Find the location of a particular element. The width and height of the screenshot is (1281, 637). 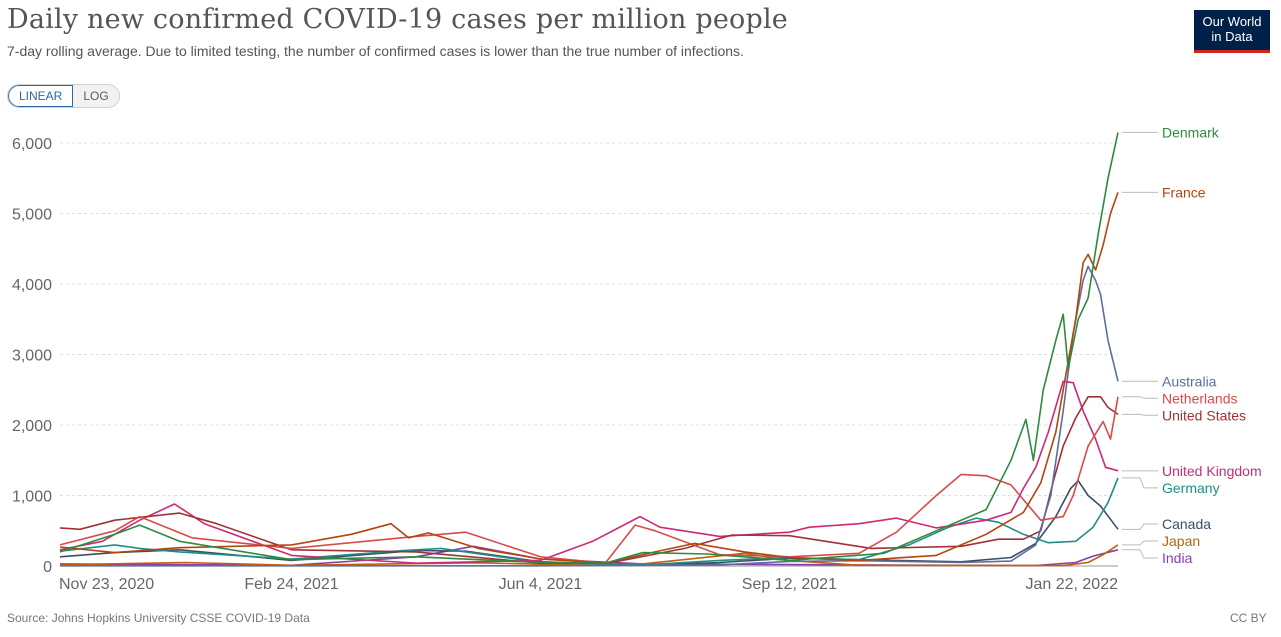

series-label-india: India is located at coordinates (1177, 558).